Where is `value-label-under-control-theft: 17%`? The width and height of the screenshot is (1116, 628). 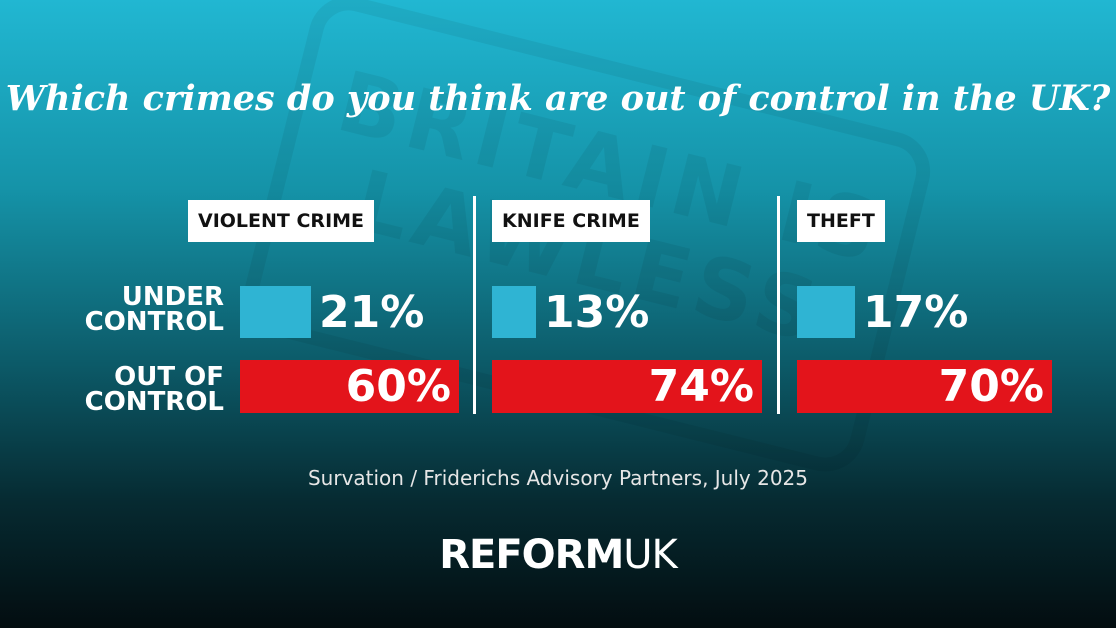
value-label-under-control-theft: 17% is located at coordinates (916, 312).